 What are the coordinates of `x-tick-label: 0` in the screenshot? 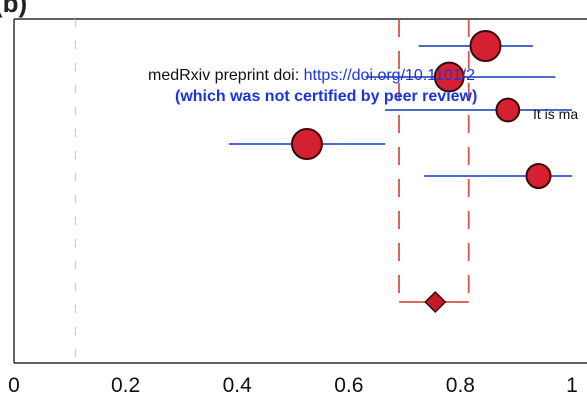 It's located at (14, 385).